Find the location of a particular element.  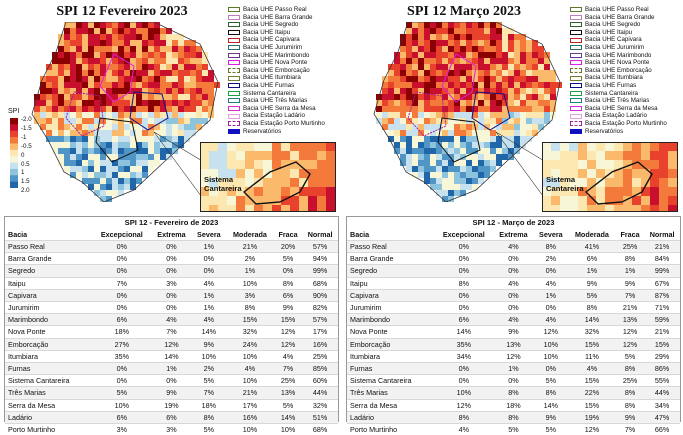

legend-item: Bacia UHE Jurumirim is located at coordinates (626, 48).